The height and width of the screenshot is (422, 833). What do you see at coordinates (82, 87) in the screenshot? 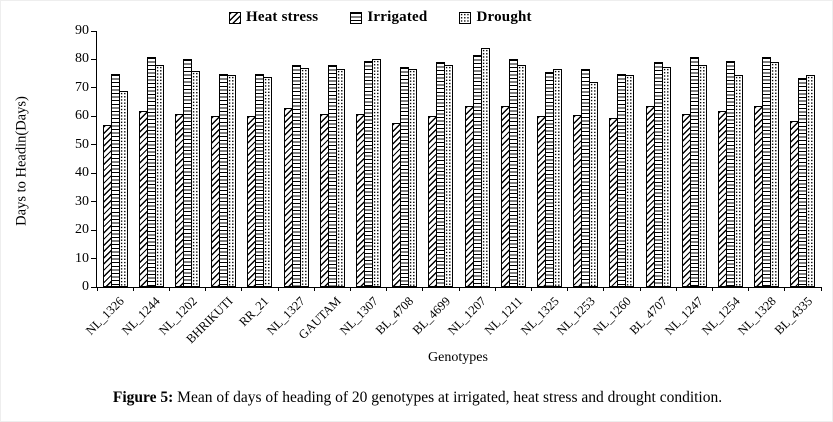
I see `y-tick-label: 70` at bounding box center [82, 87].